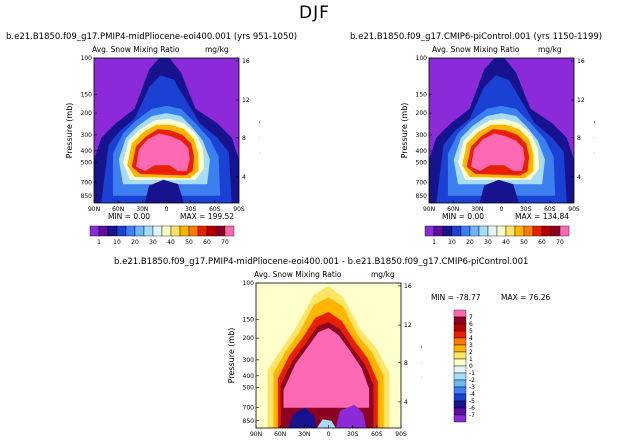 This screenshot has height=442, width=627. I want to click on panel1-colorbar-label-6: 60, so click(207, 242).